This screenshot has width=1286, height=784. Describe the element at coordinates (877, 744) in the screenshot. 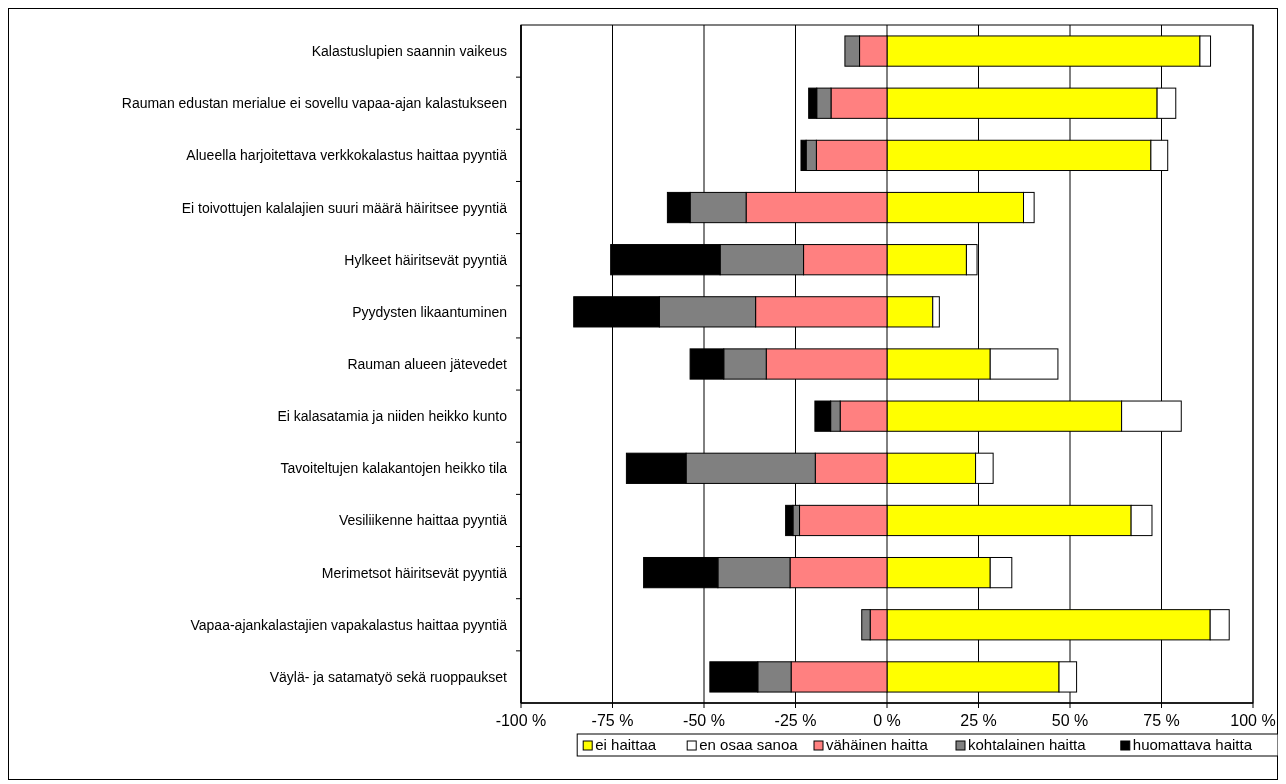

I see `legend-label: vähäinen haitta` at that location.